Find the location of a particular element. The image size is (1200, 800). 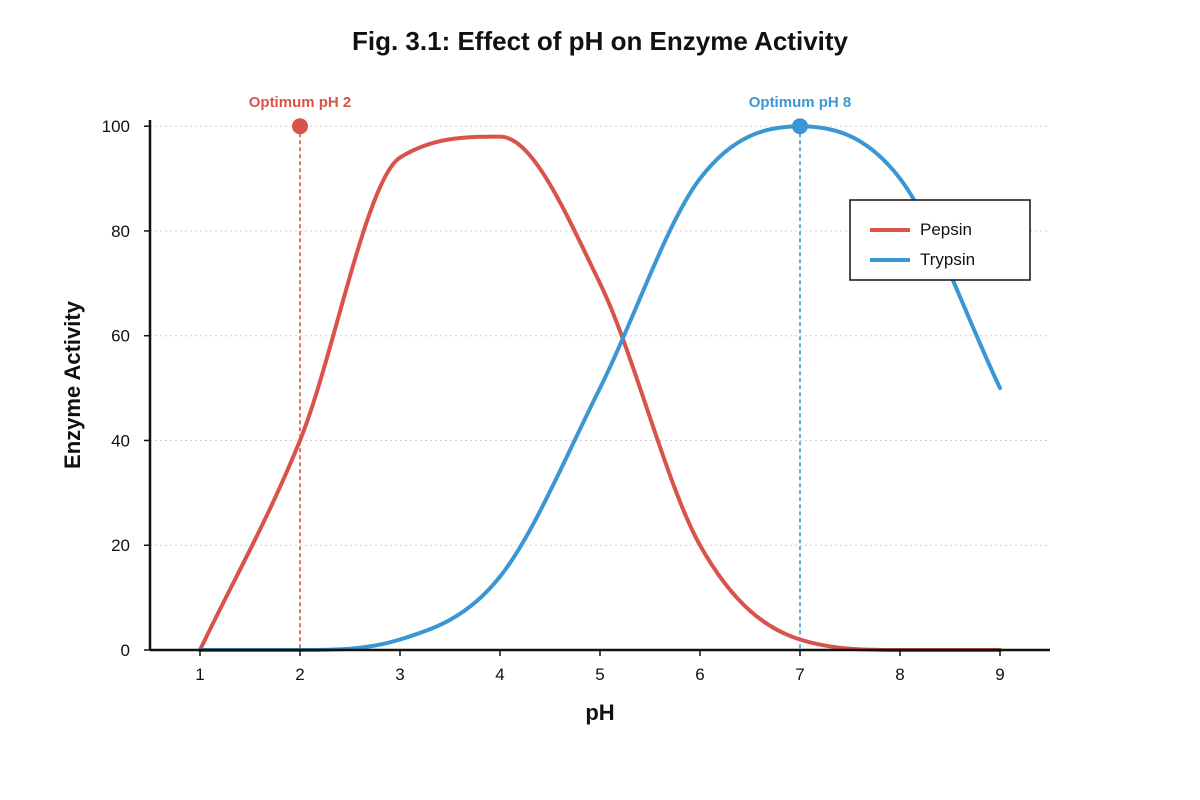

optimum-label-0: Optimum pH 2 is located at coordinates (300, 102).